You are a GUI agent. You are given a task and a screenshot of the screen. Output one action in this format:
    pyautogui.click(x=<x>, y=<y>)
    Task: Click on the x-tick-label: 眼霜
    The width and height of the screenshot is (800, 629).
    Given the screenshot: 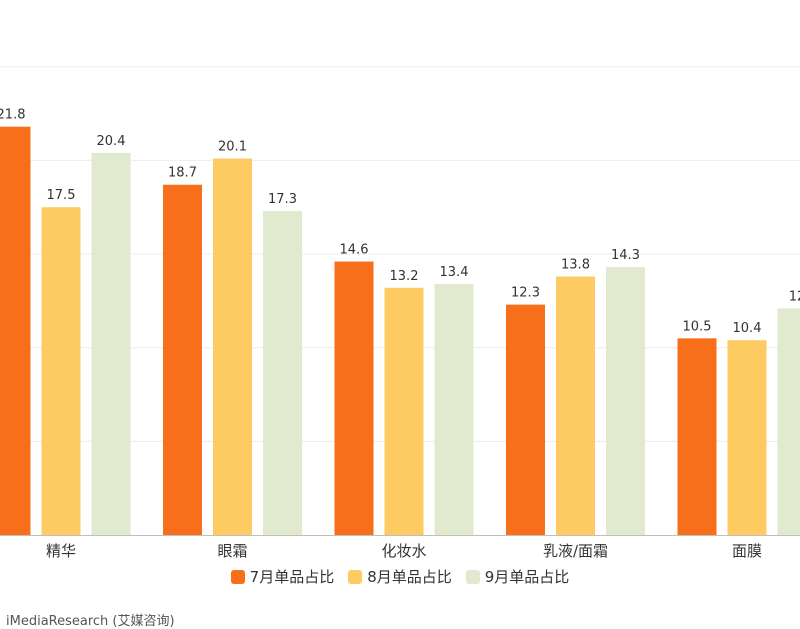 What is the action you would take?
    pyautogui.click(x=232, y=551)
    